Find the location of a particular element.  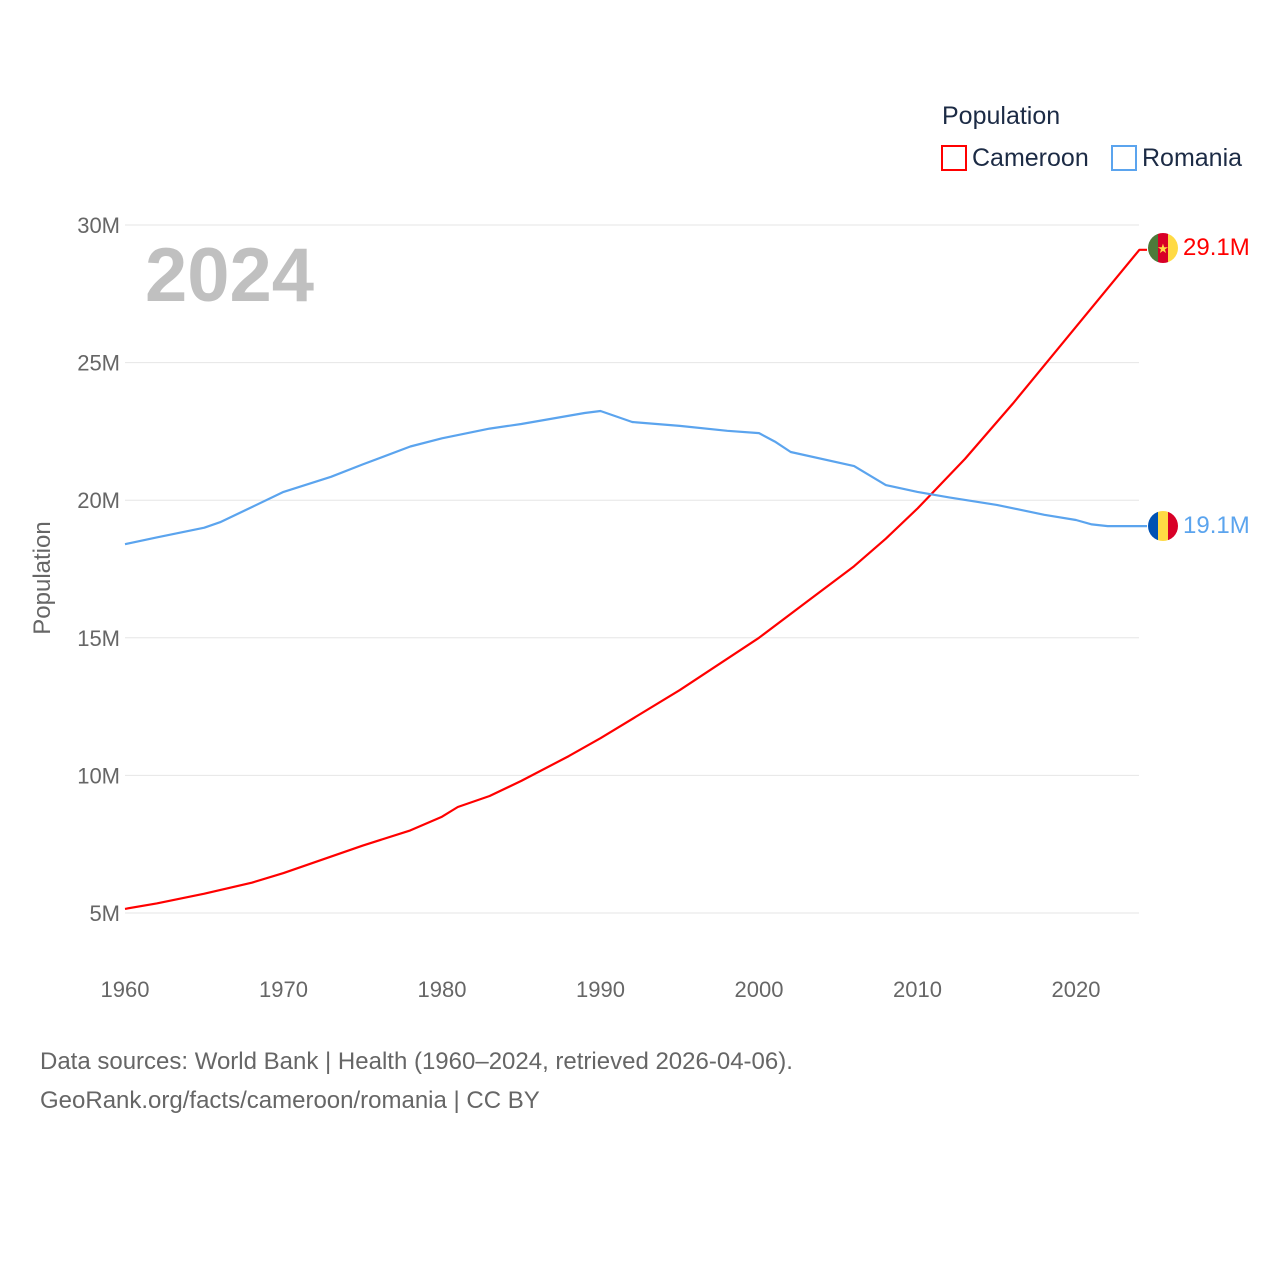

y-tick-label: 25M is located at coordinates (98, 363).